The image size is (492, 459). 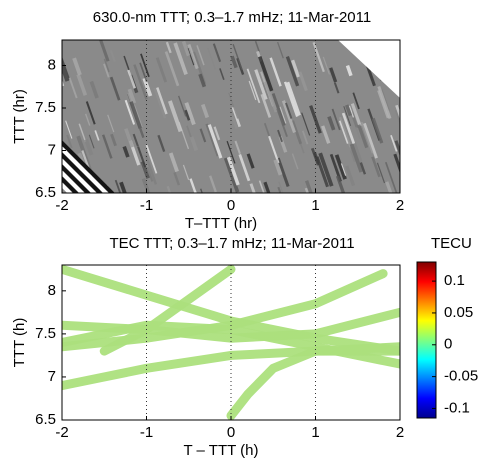 What do you see at coordinates (146, 205) in the screenshot?
I see `x-tick-label: -1` at bounding box center [146, 205].